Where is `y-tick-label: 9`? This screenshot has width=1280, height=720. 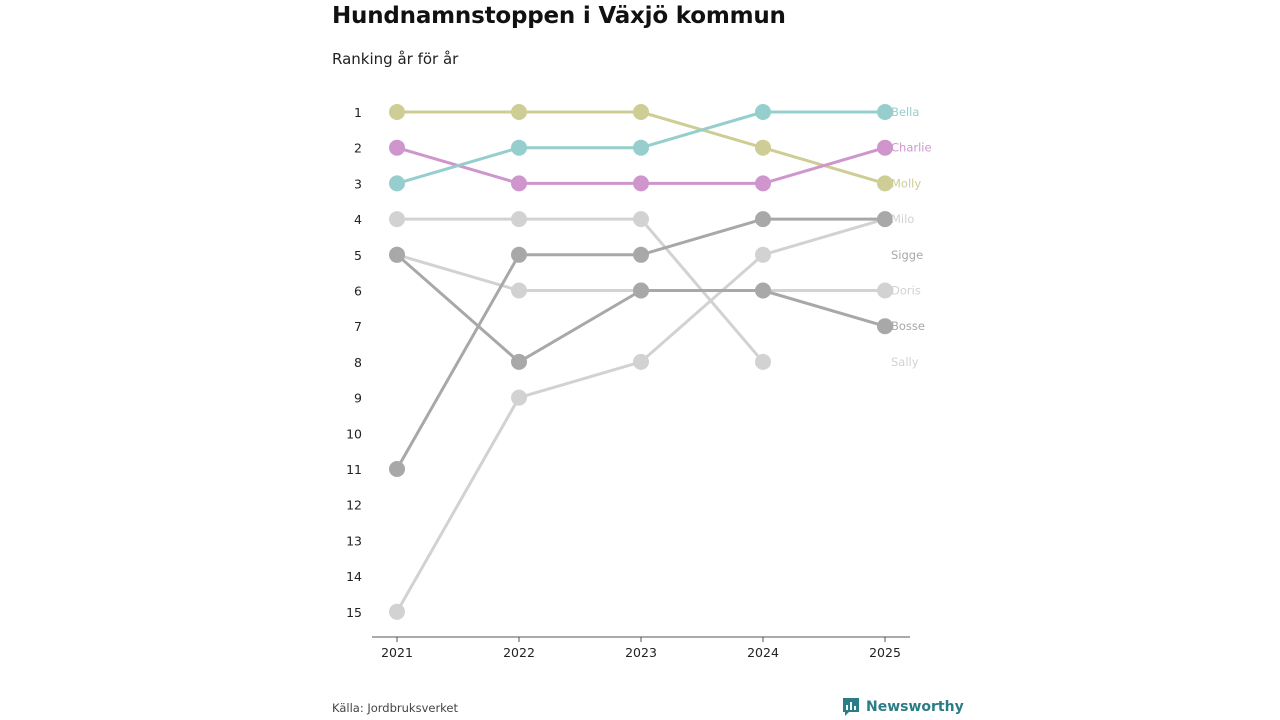
y-tick-label: 9 is located at coordinates (358, 398).